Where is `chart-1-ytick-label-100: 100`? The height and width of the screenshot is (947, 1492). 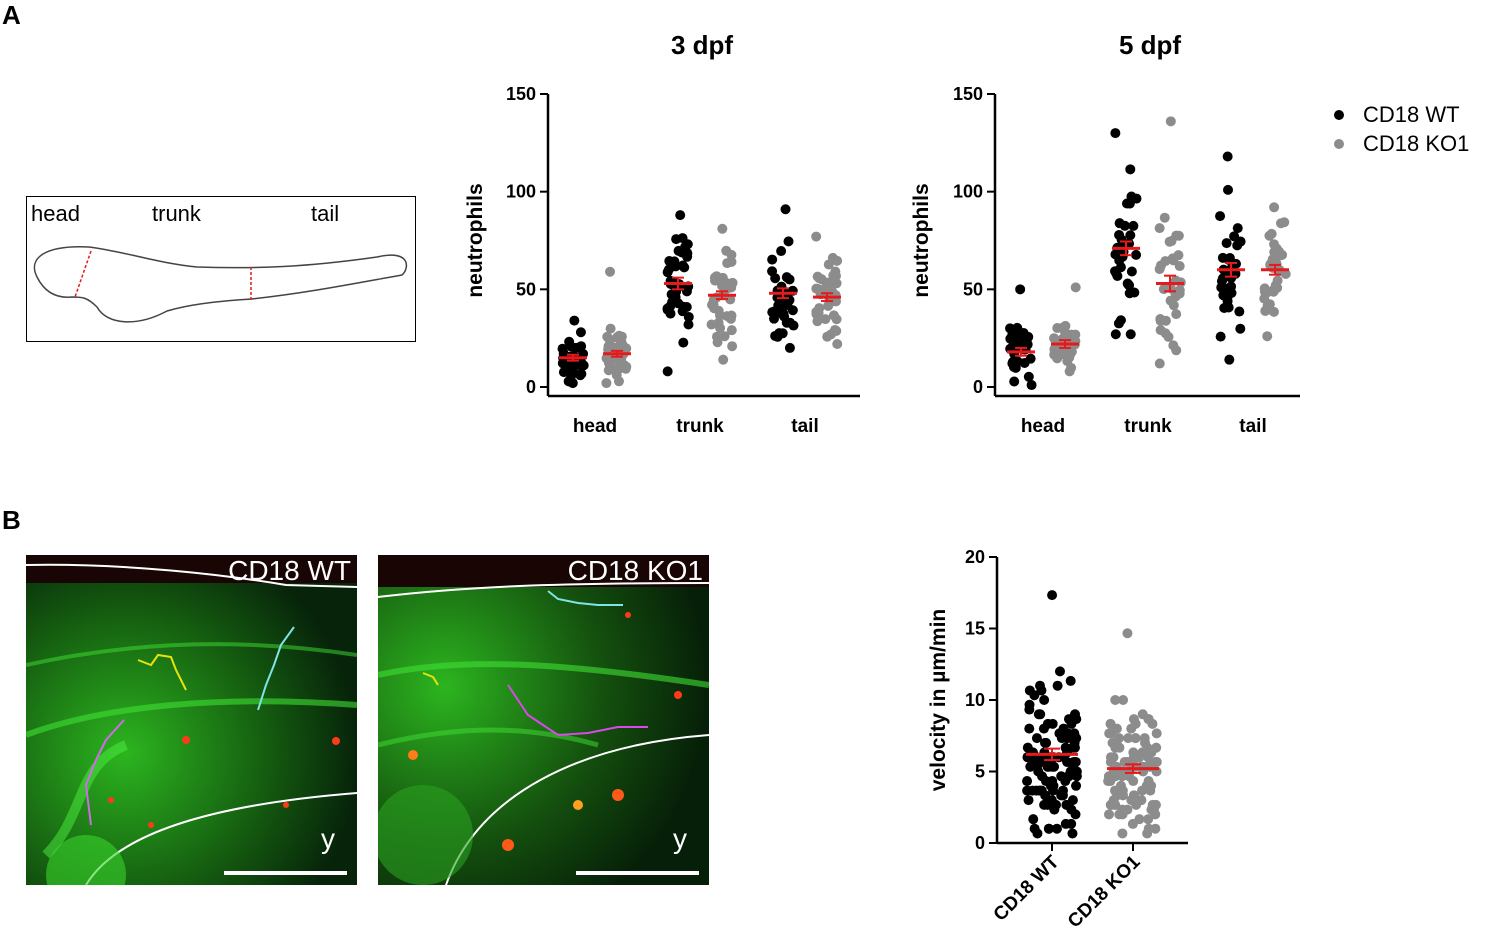 chart-1-ytick-label-100: 100 is located at coordinates (968, 192).